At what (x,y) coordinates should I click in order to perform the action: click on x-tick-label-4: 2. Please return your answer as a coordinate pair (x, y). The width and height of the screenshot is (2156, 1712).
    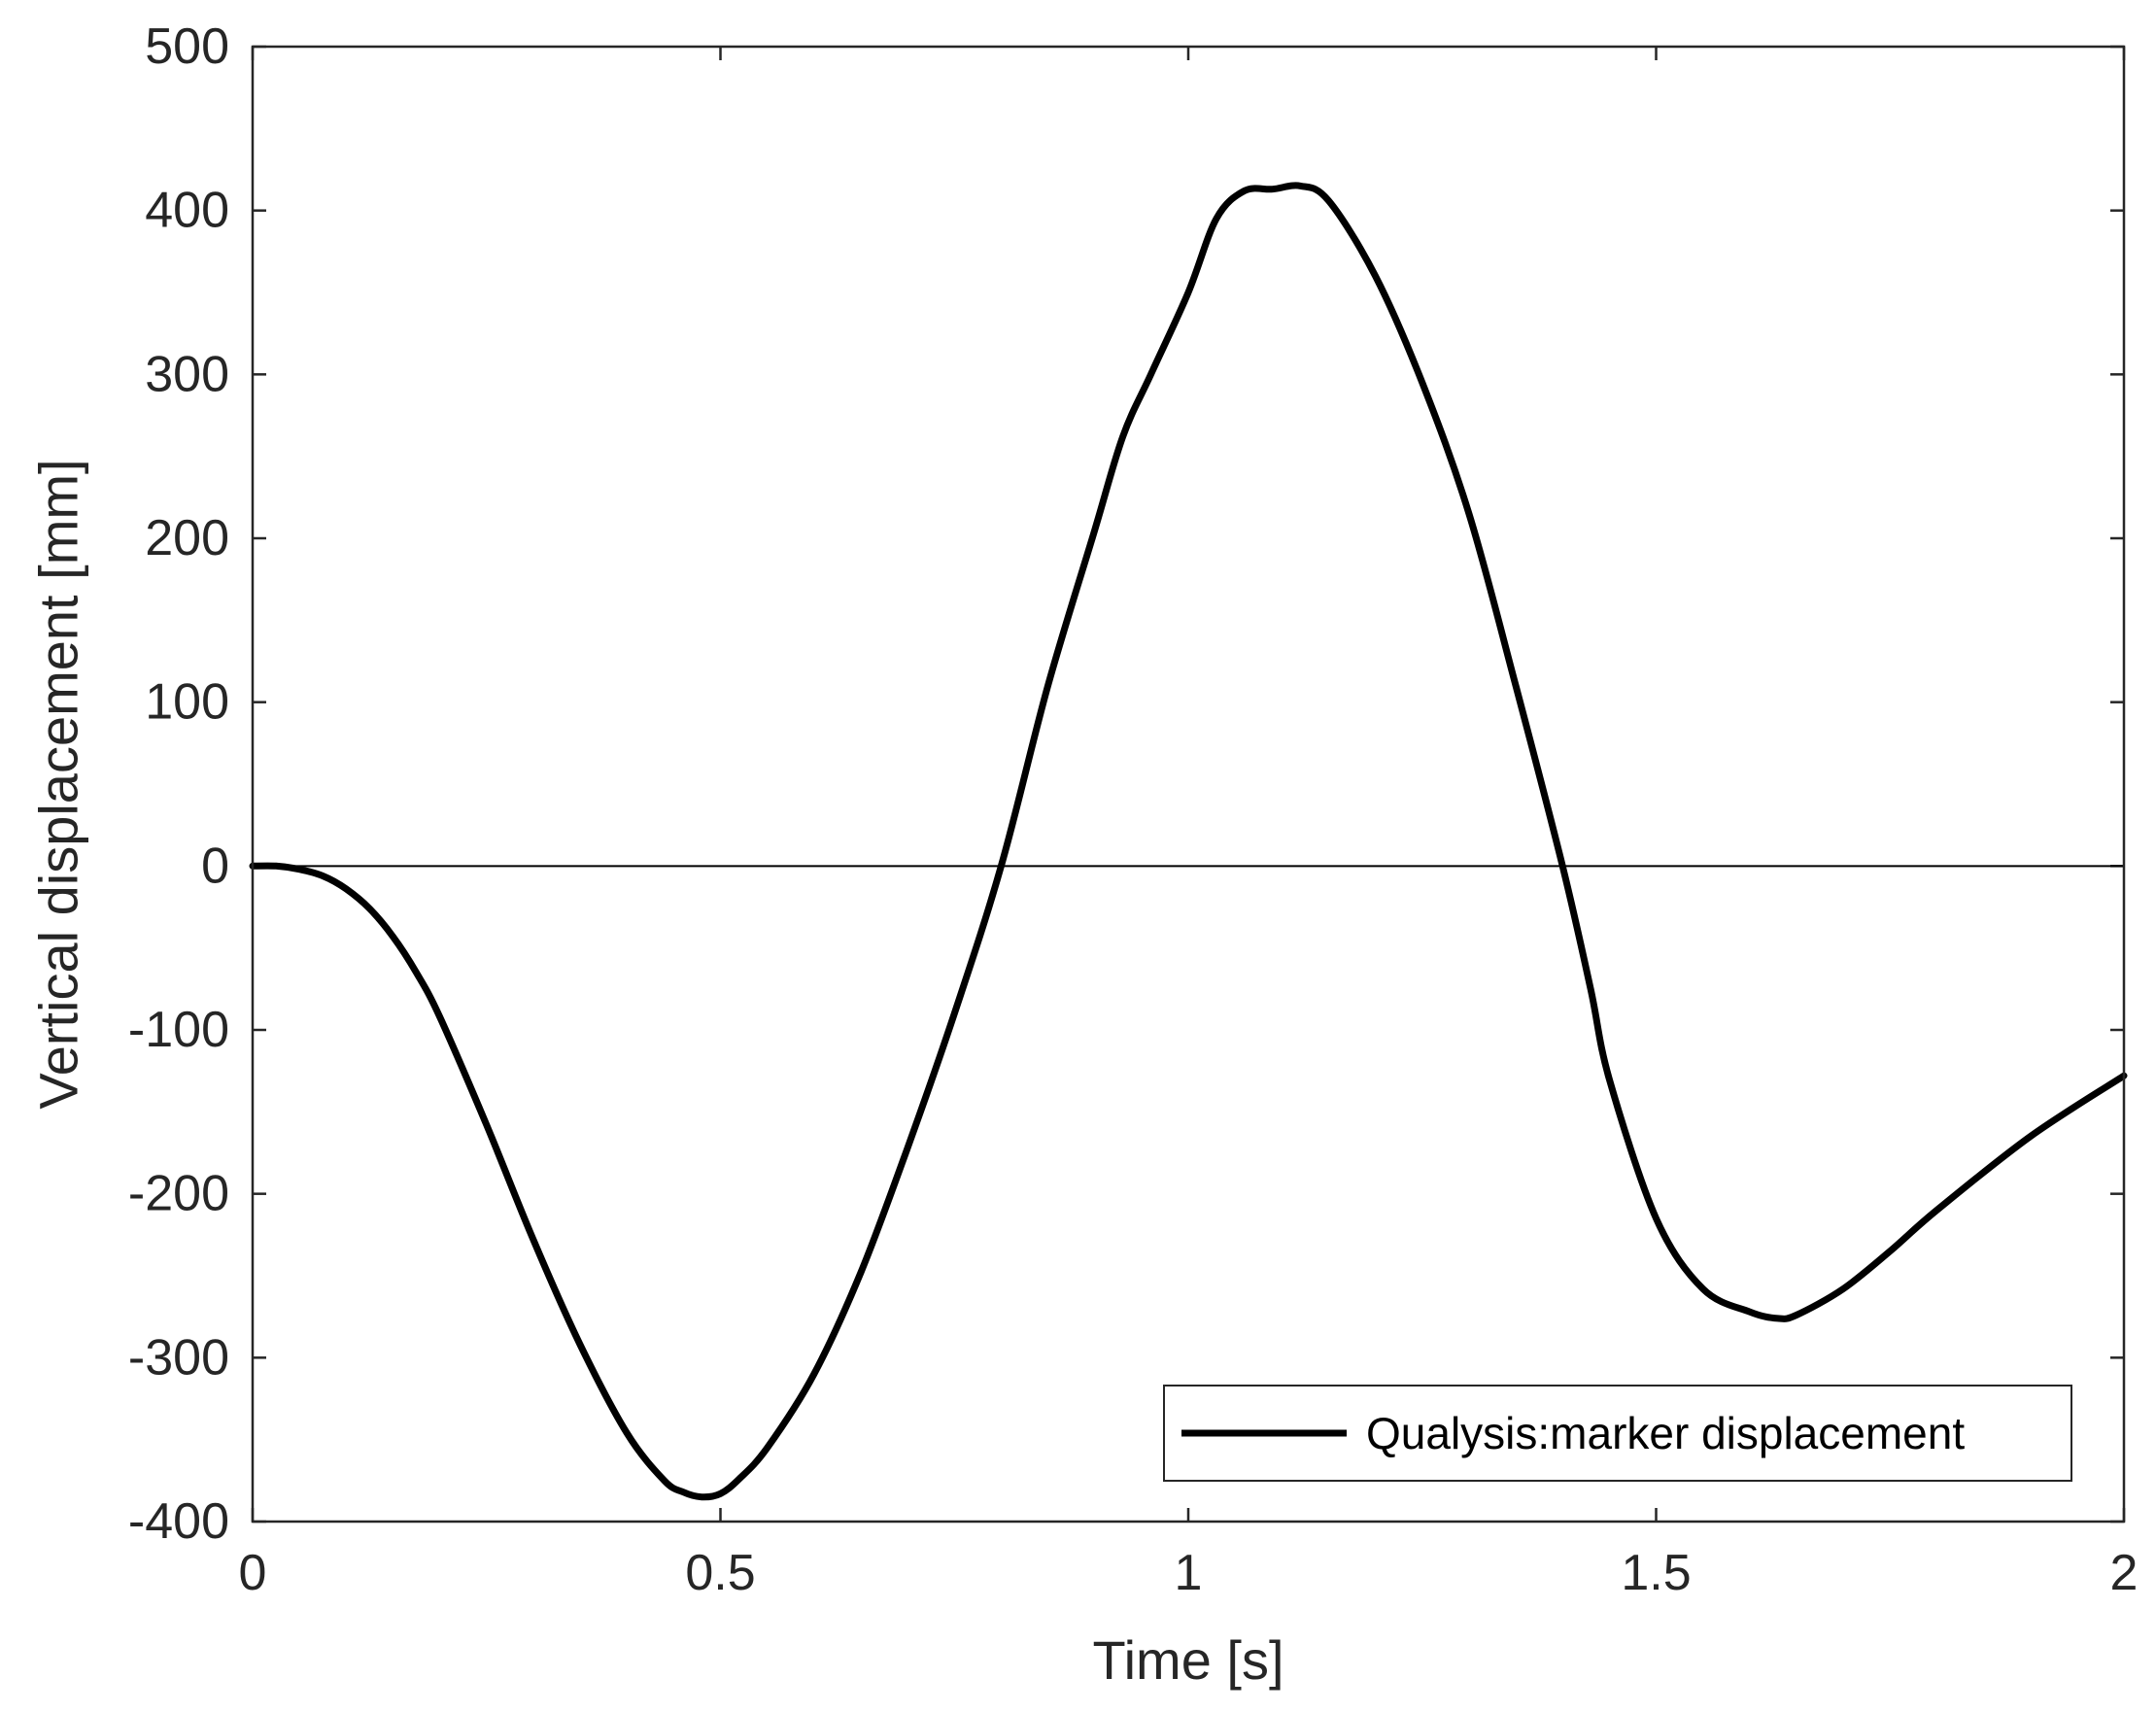
    Looking at the image, I should click on (2124, 1573).